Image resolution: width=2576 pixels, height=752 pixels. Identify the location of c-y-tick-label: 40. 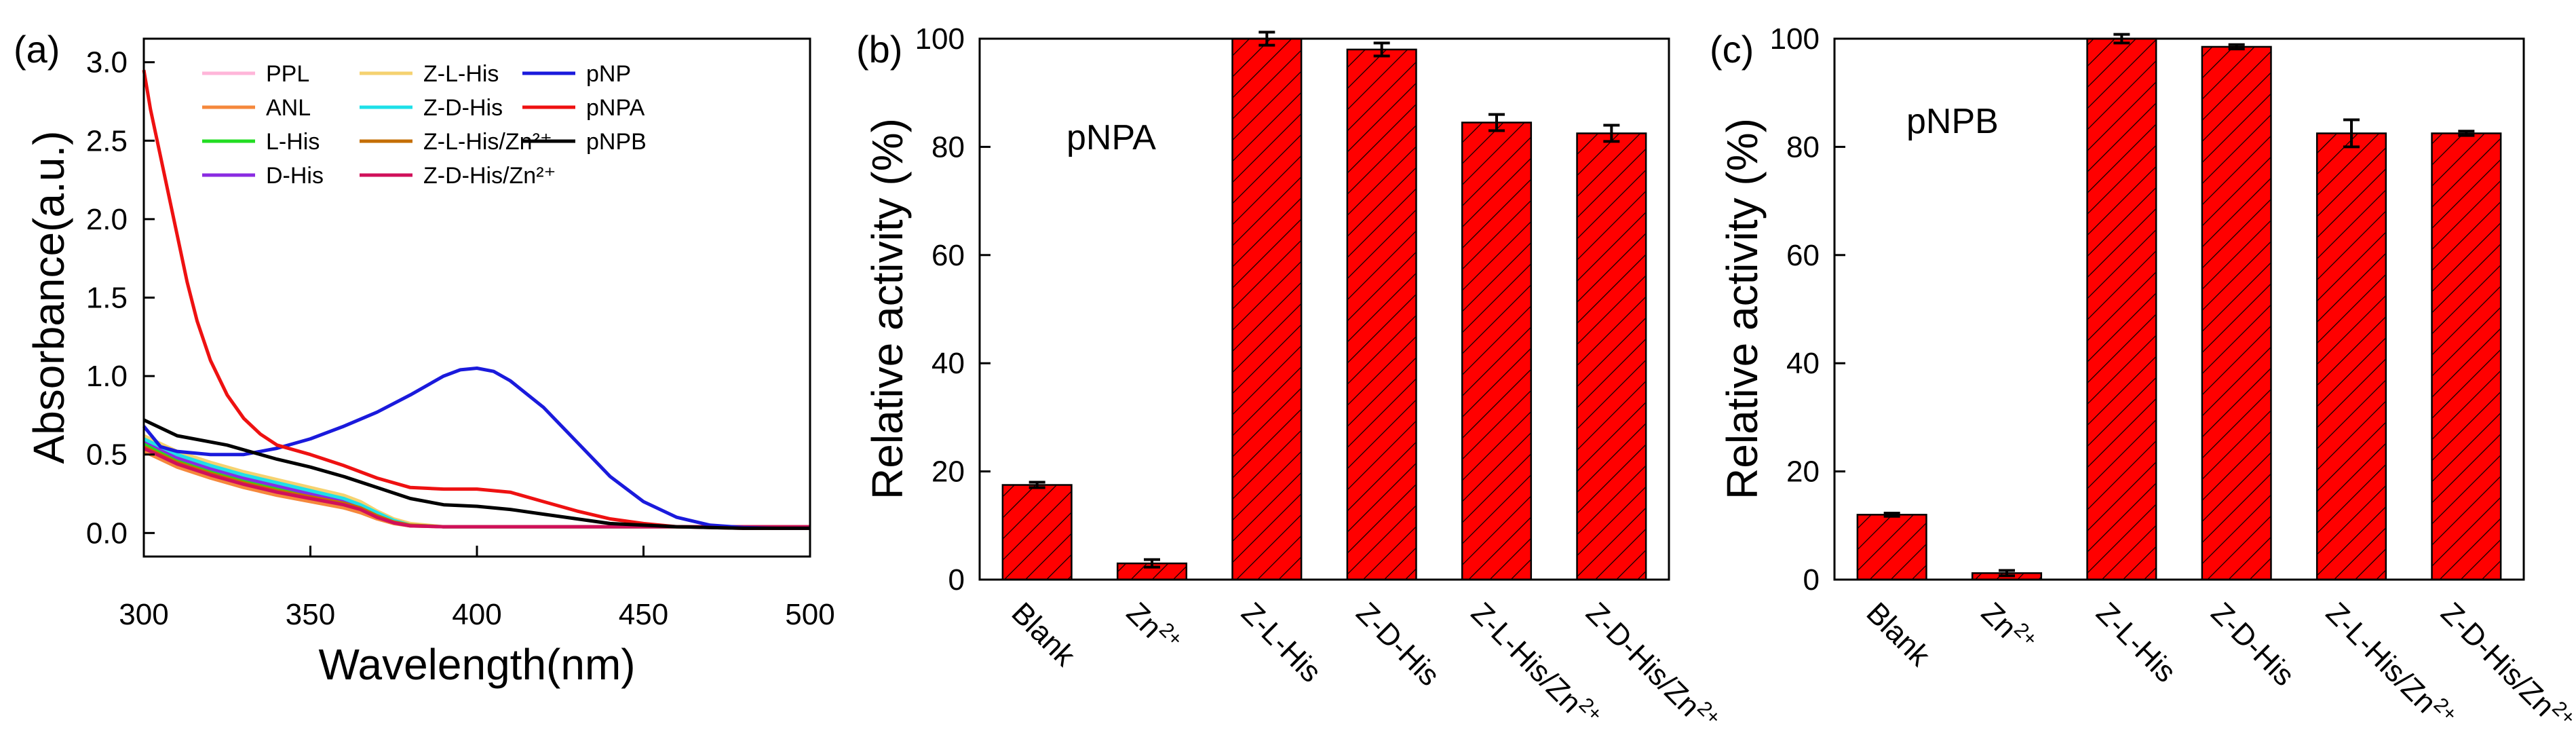
(1803, 363).